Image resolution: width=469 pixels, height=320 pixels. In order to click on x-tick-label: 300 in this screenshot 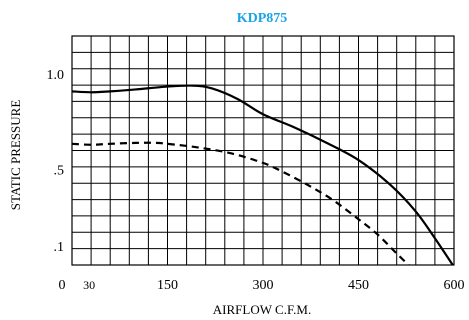, I will do `click(263, 285)`.